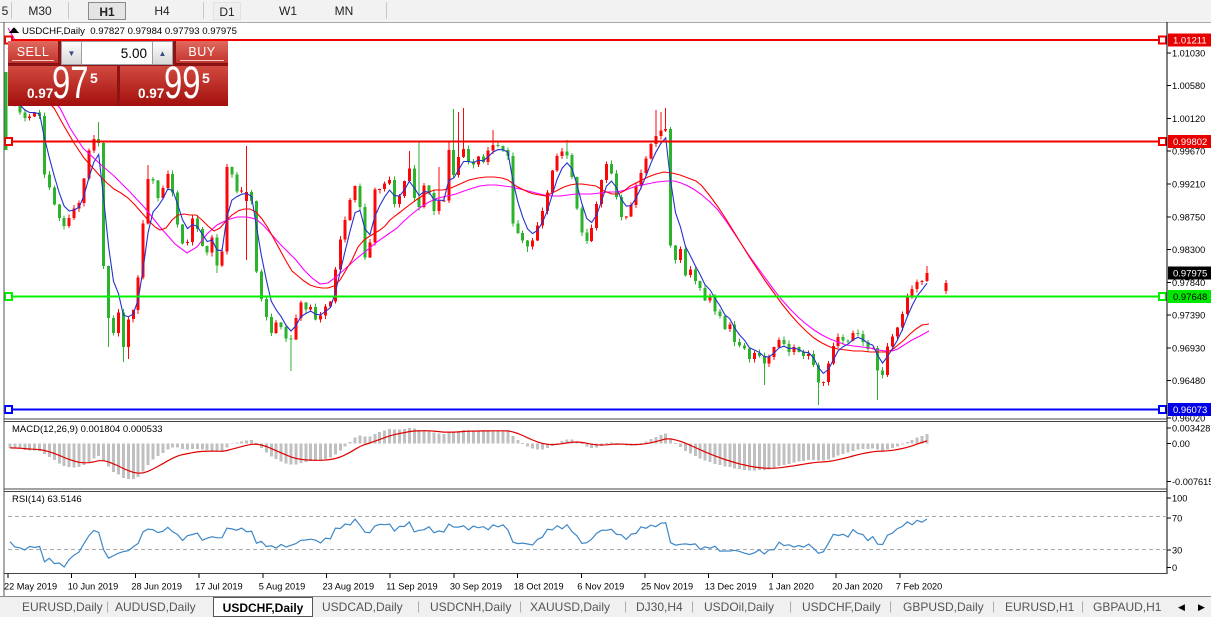 The height and width of the screenshot is (618, 1211). Describe the element at coordinates (1188, 348) in the screenshot. I see `svg-text: 0.96930` at that location.